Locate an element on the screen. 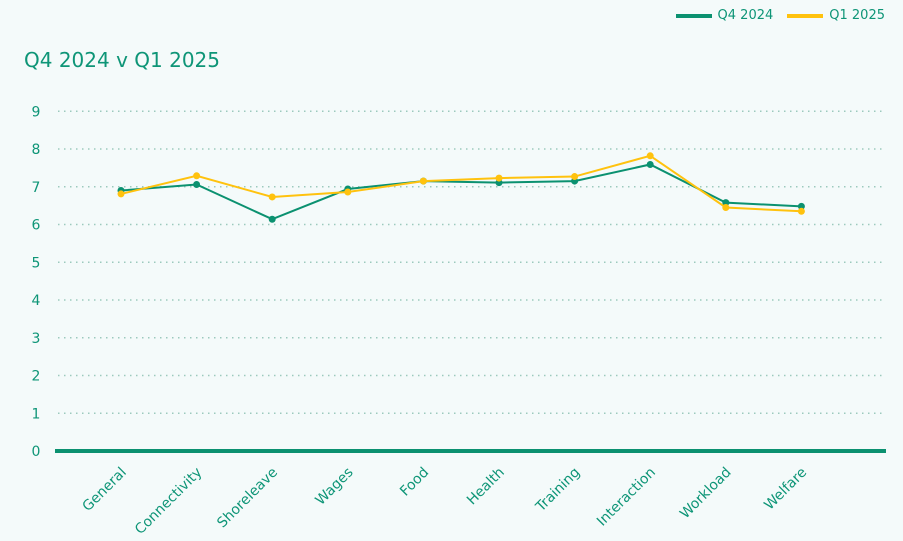  x-tick-label: Health is located at coordinates (486, 487).